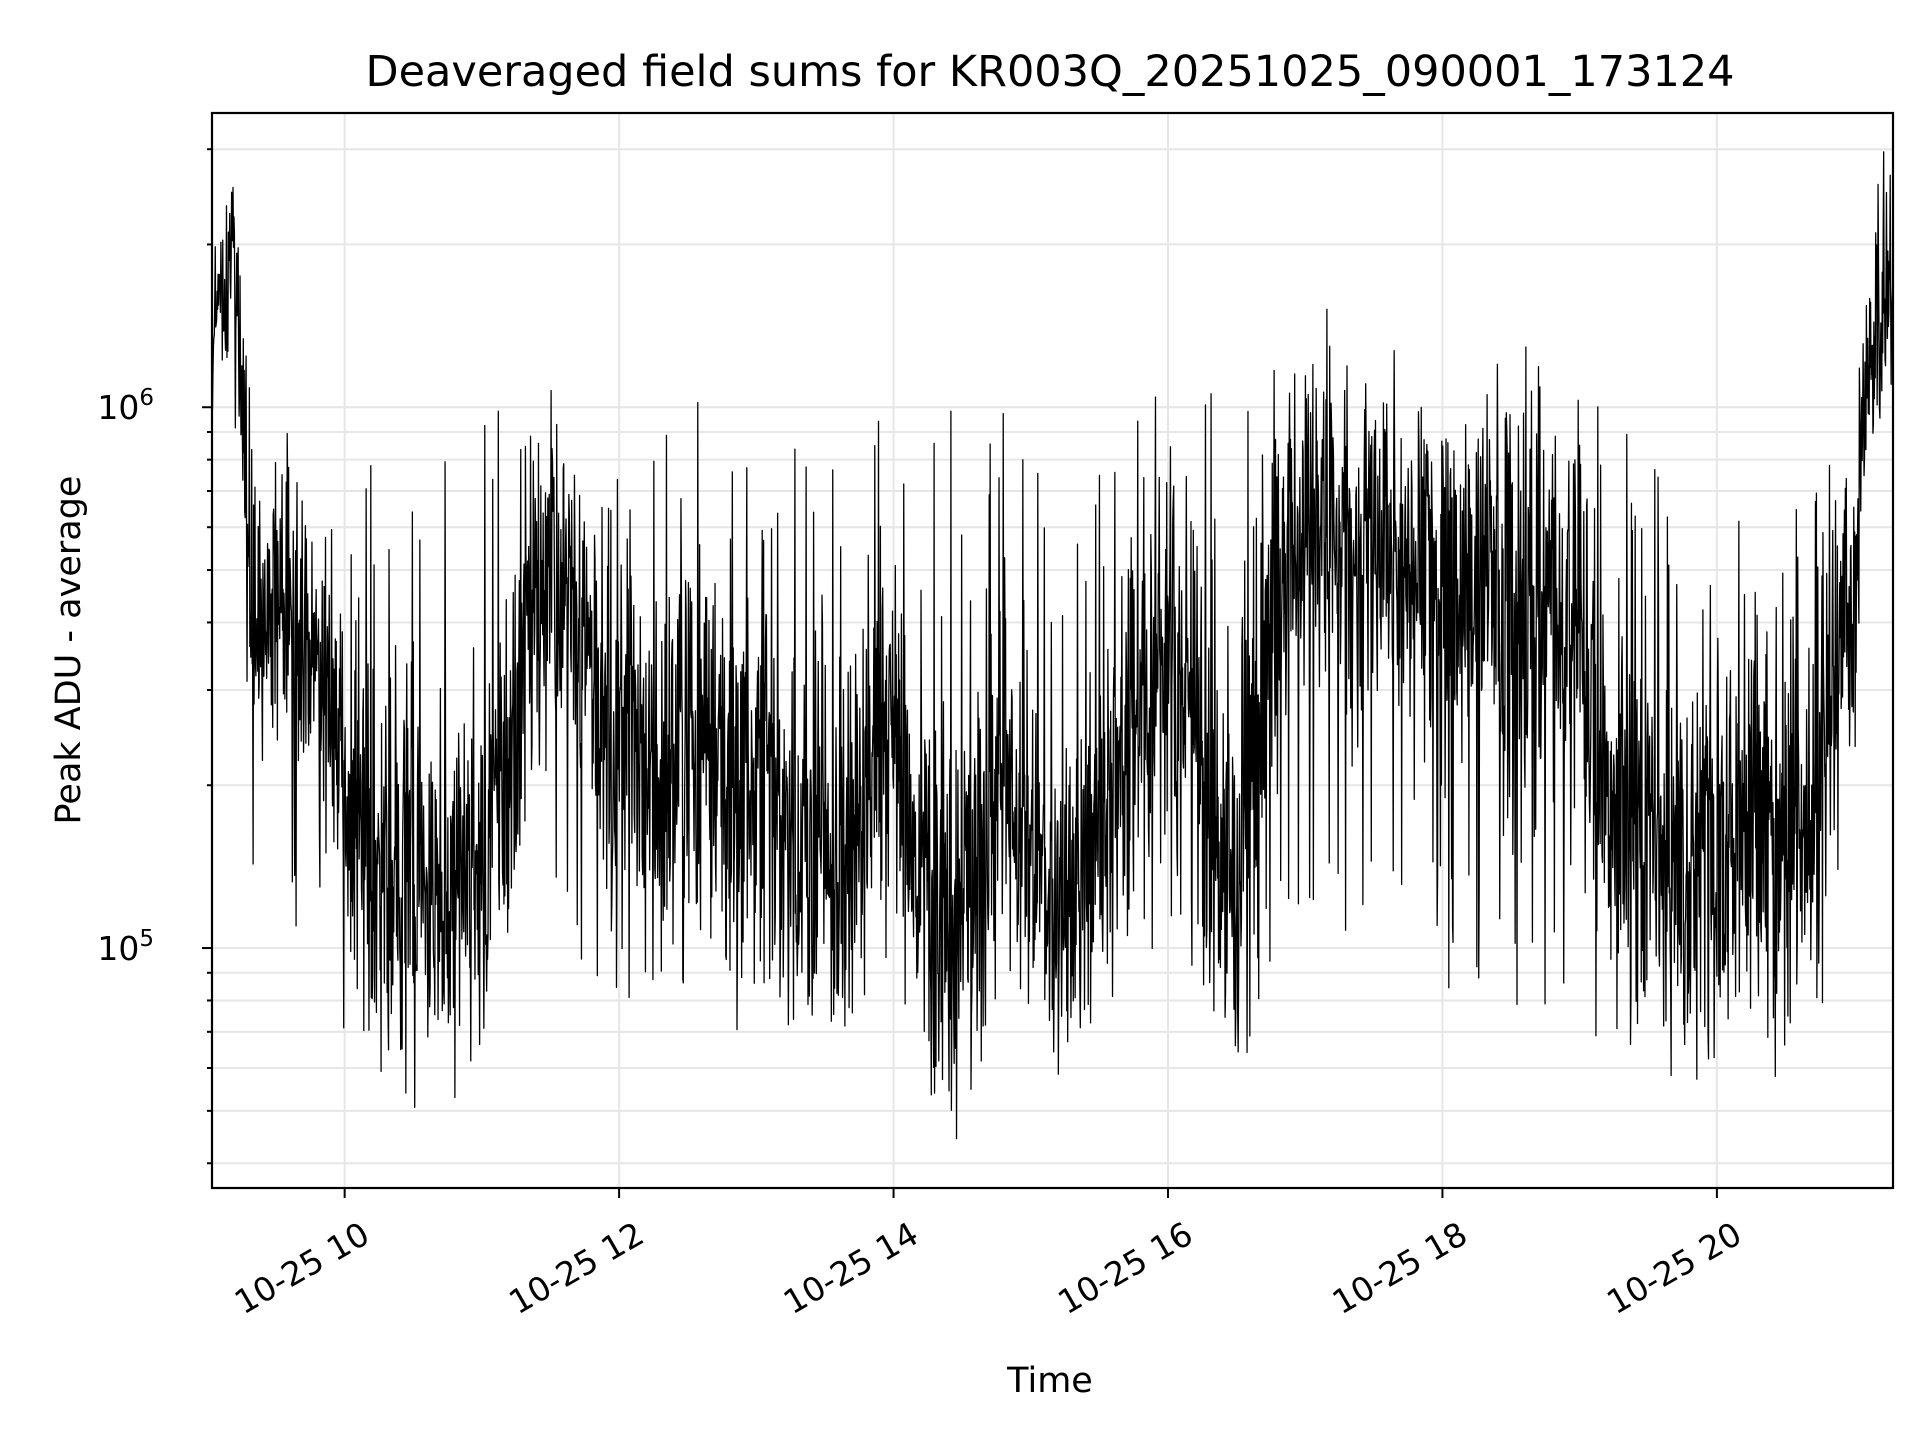  I want to click on x-tick-label: 10-25 16, so click(1125, 1268).